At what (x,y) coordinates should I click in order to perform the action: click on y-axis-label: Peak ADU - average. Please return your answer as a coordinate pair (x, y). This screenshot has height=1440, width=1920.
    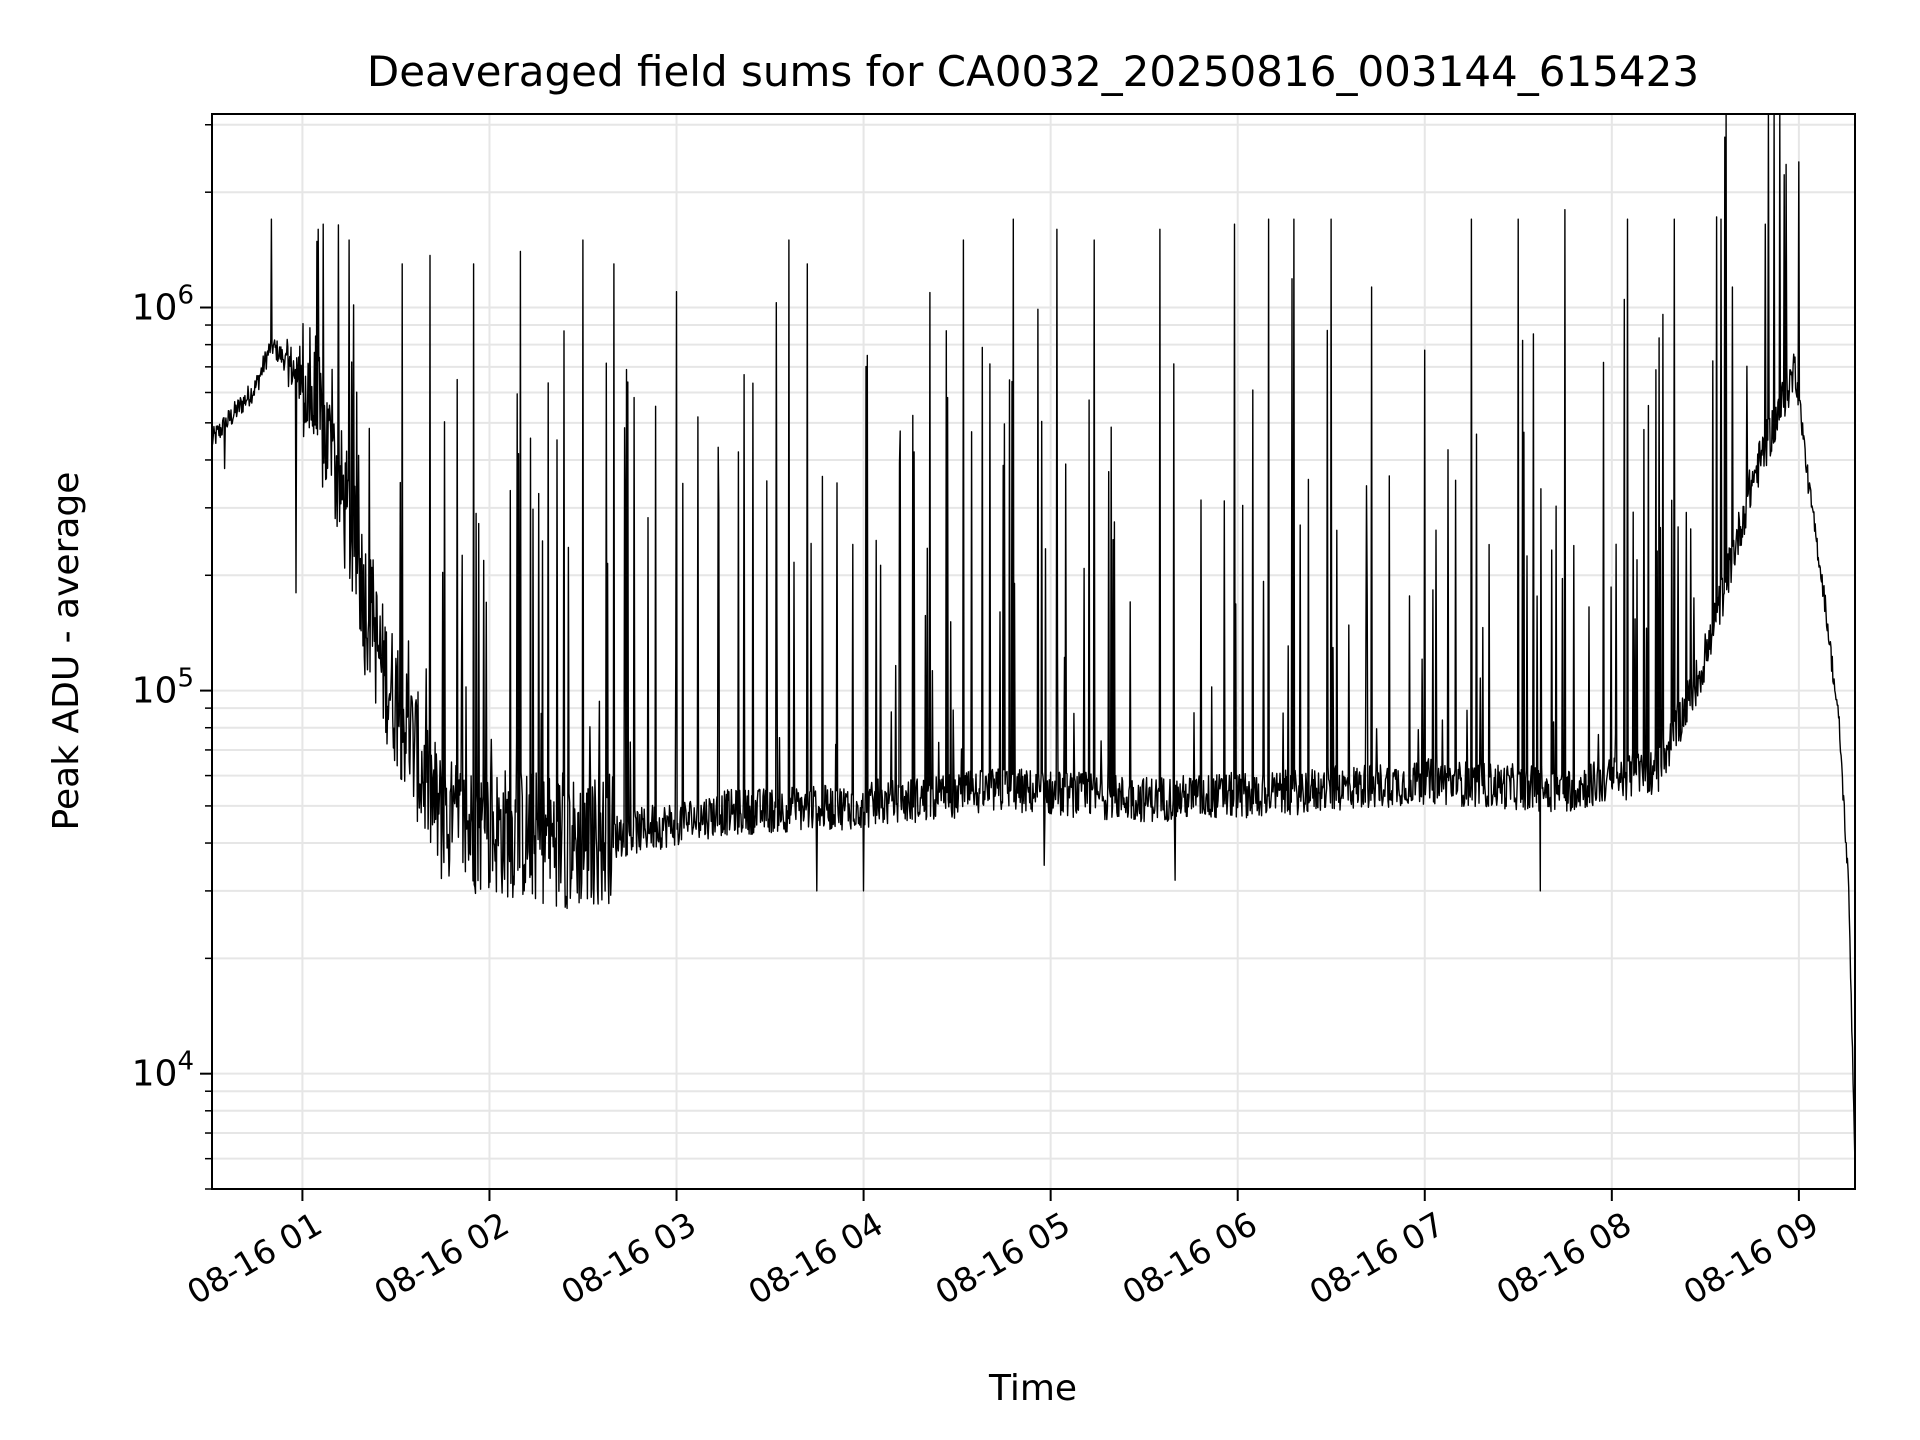
    Looking at the image, I should click on (66, 651).